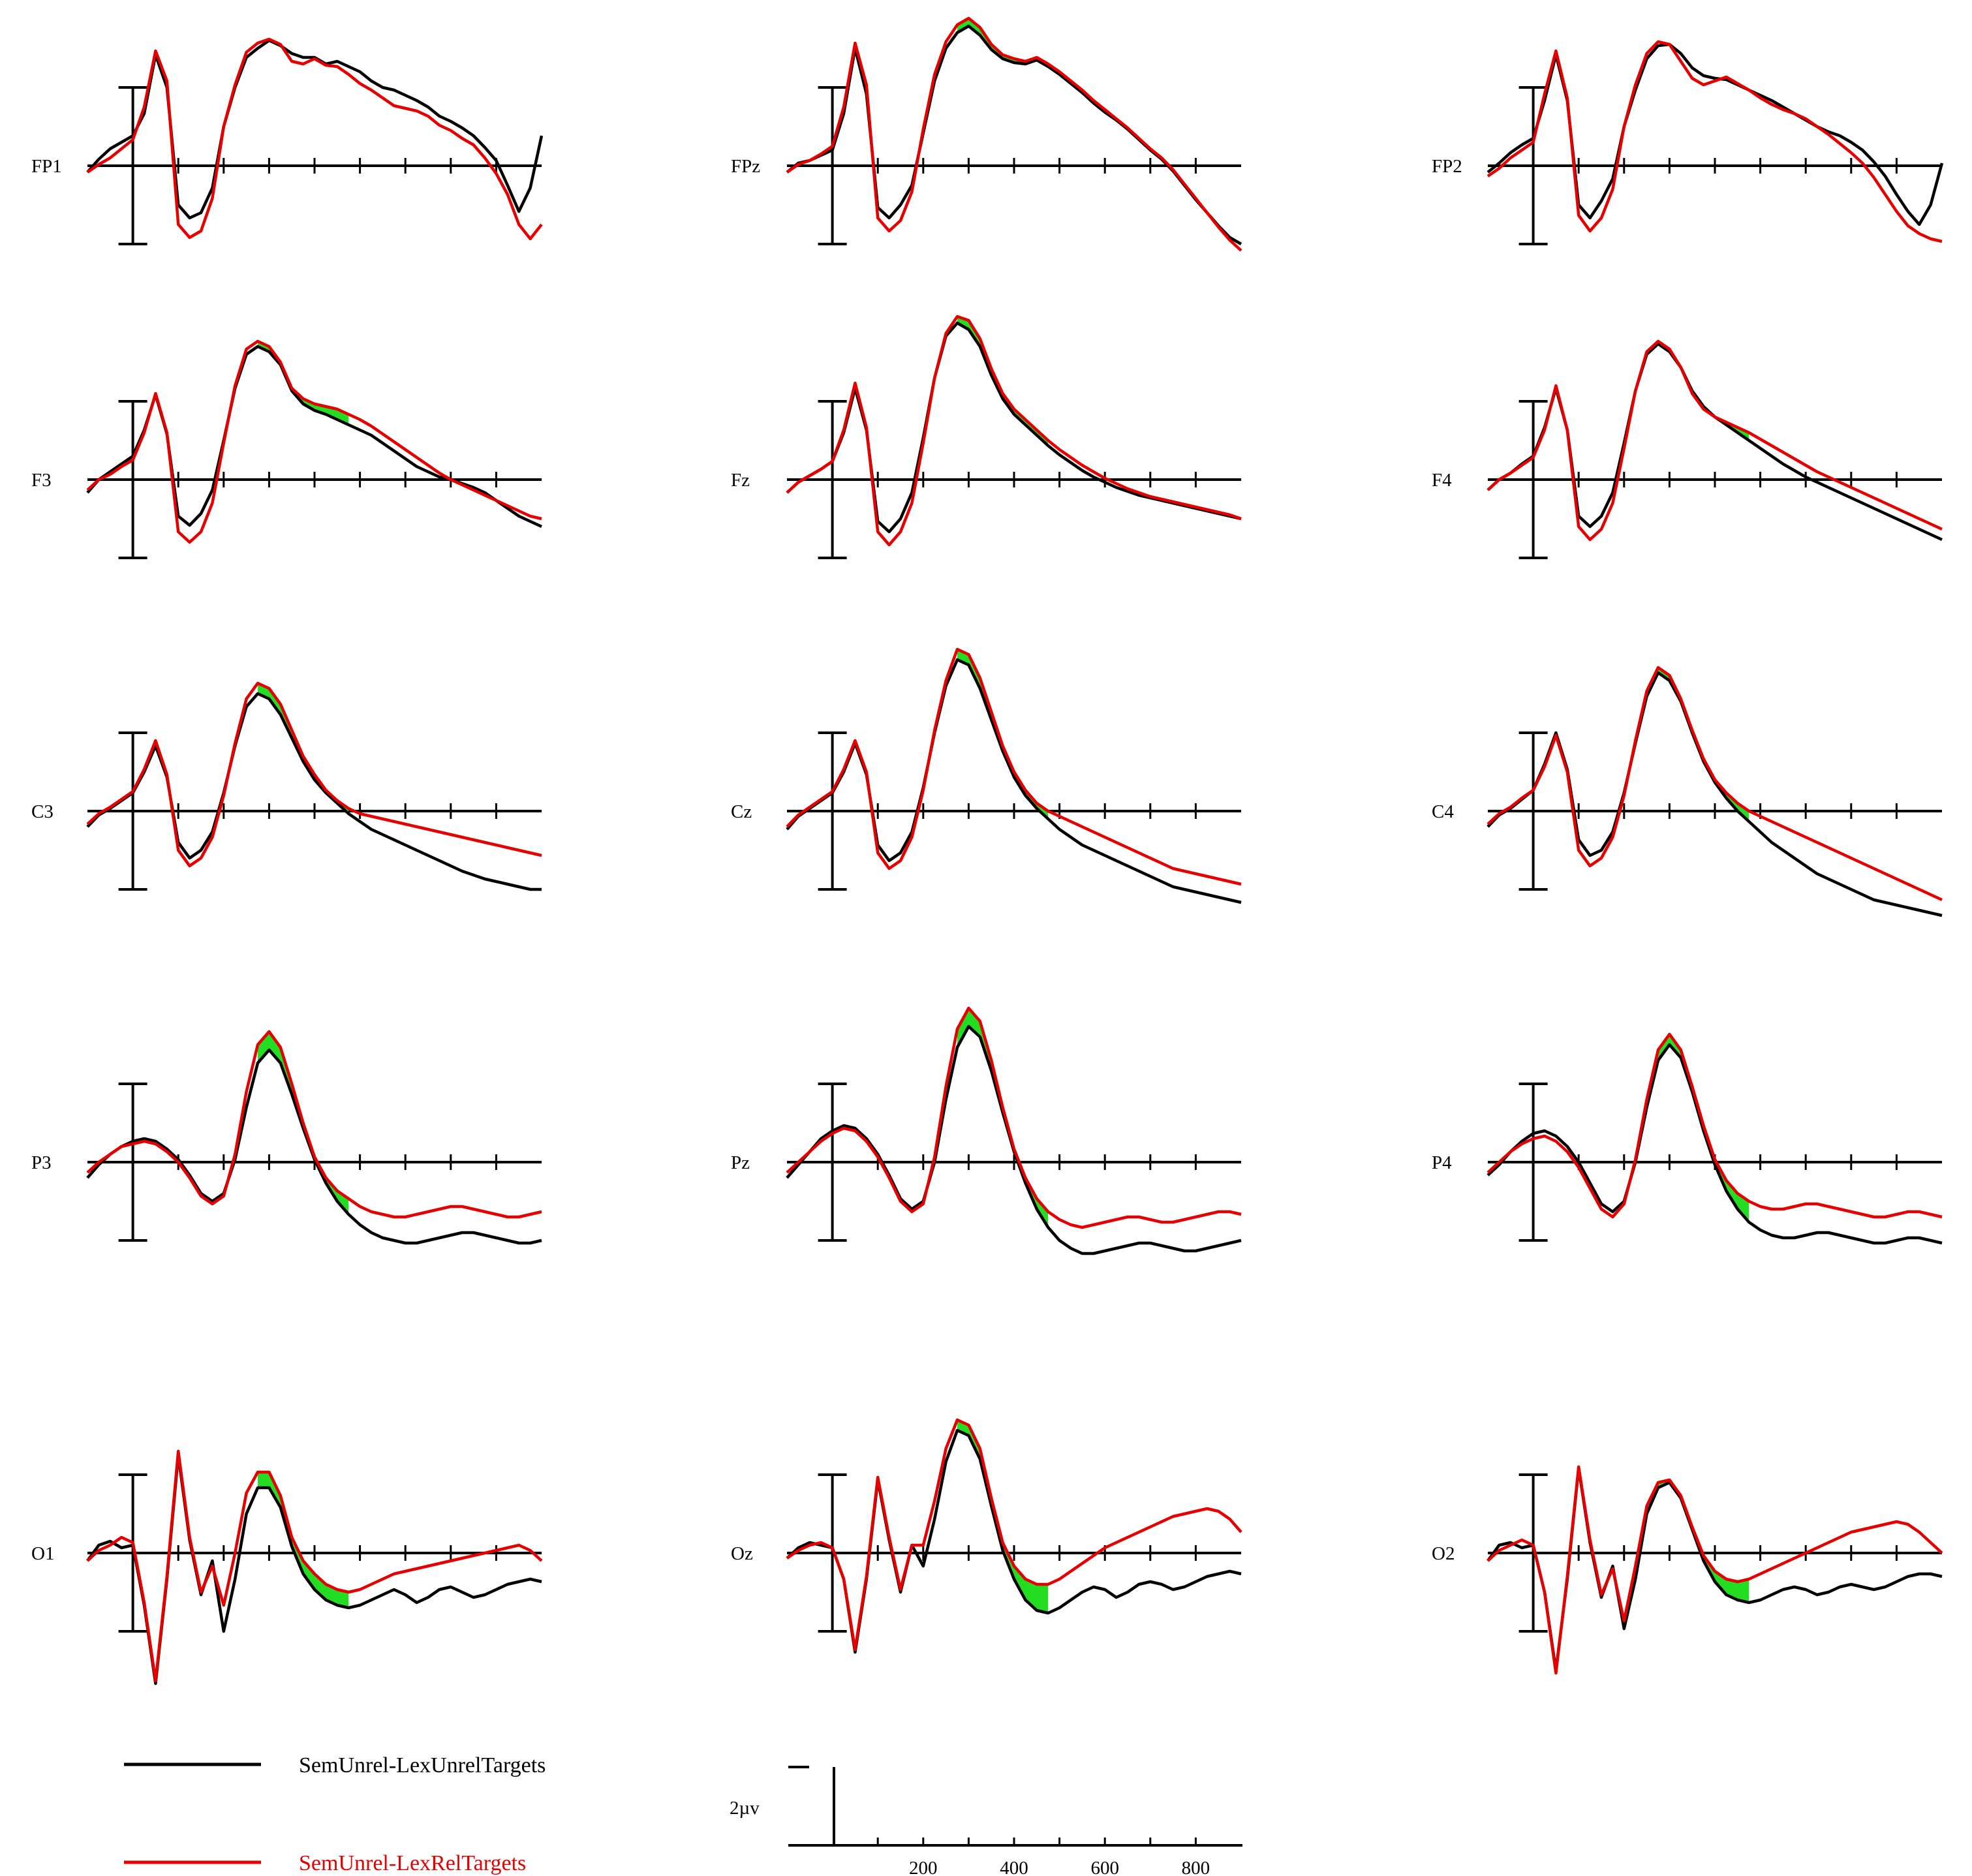  Describe the element at coordinates (1443, 1553) in the screenshot. I see `channel-label: O2` at that location.